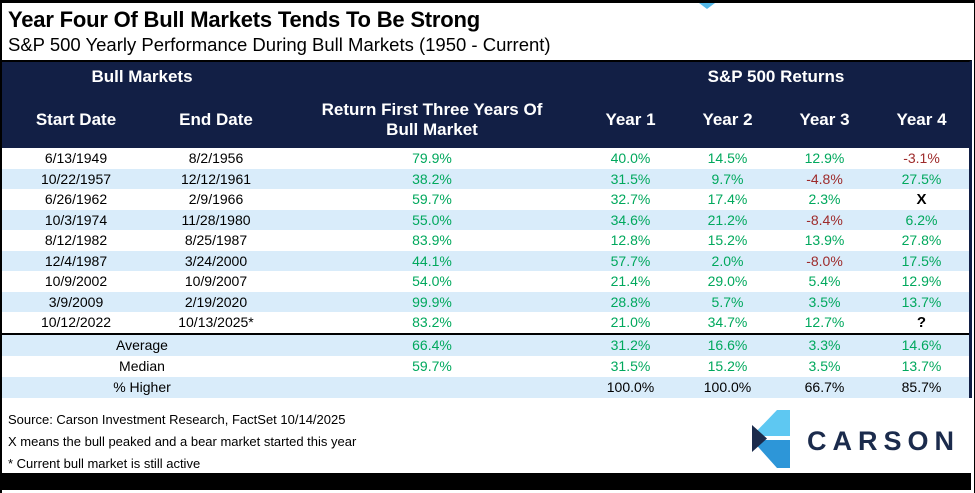 This screenshot has width=975, height=493. What do you see at coordinates (921, 260) in the screenshot?
I see `cell-value: 17.5%` at bounding box center [921, 260].